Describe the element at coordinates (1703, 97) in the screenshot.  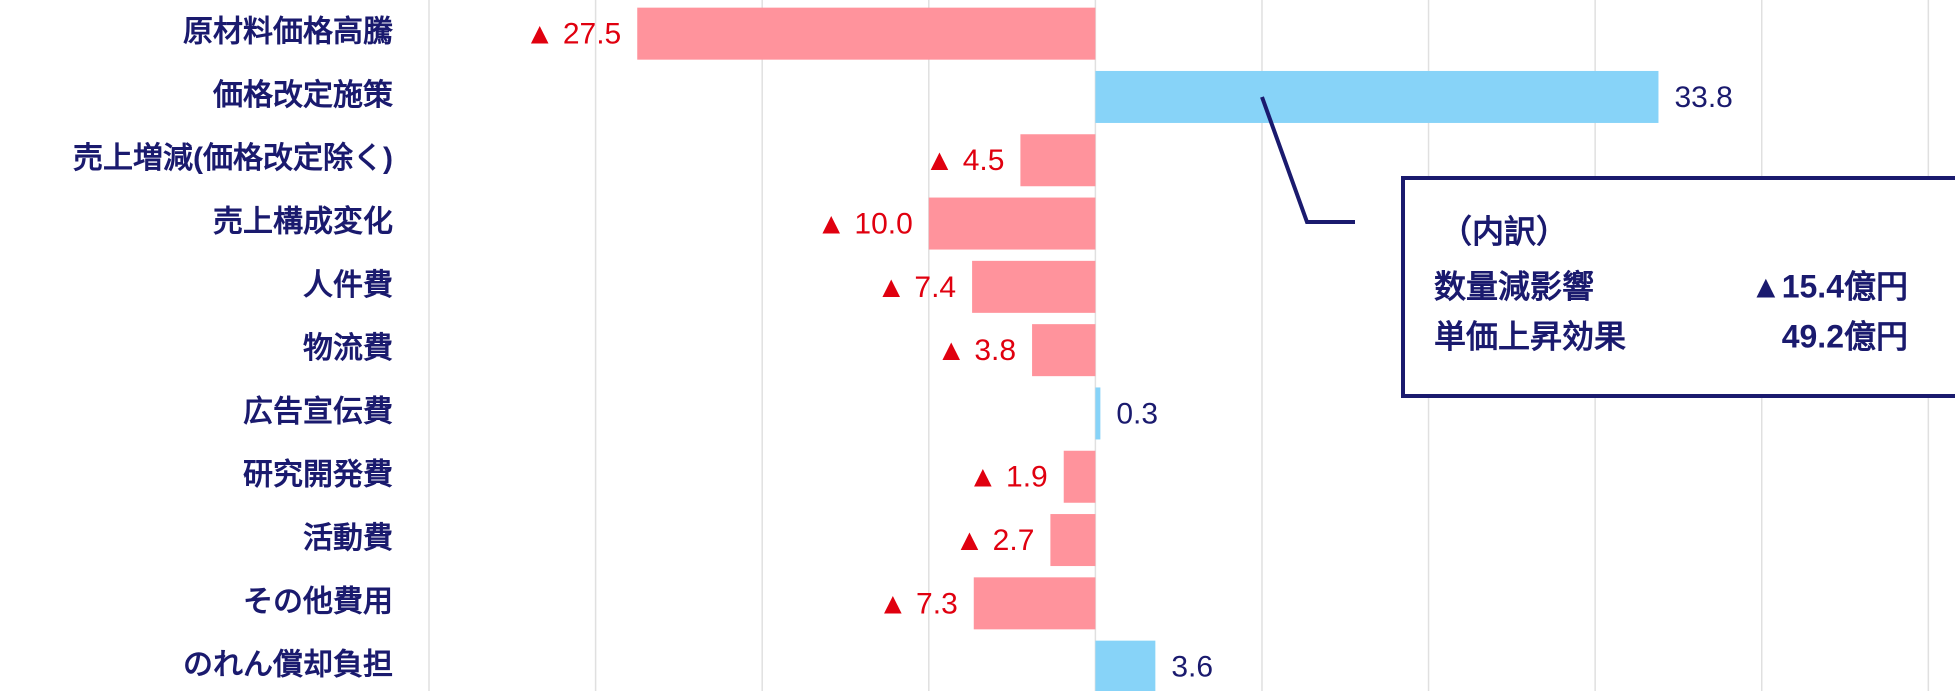
I see `data-label: 33.8` at that location.